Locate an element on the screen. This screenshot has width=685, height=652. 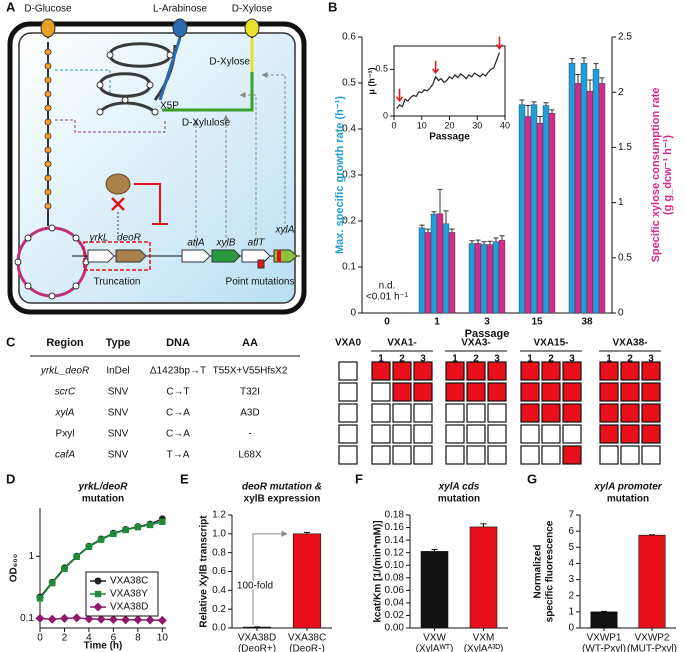
strain-header: VXA1- is located at coordinates (401, 343).